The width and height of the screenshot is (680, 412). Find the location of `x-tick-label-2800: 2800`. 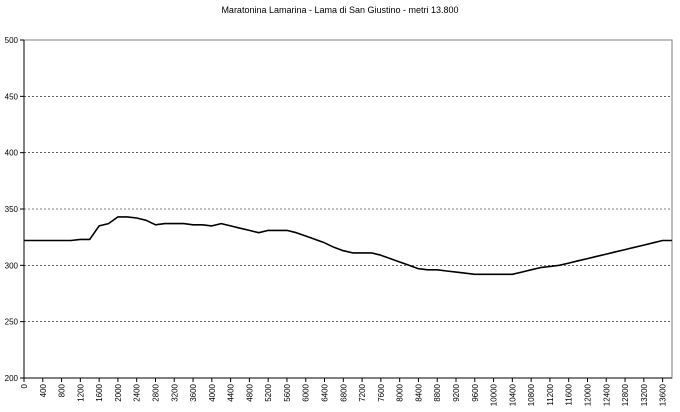

x-tick-label-2800: 2800 is located at coordinates (155, 392).